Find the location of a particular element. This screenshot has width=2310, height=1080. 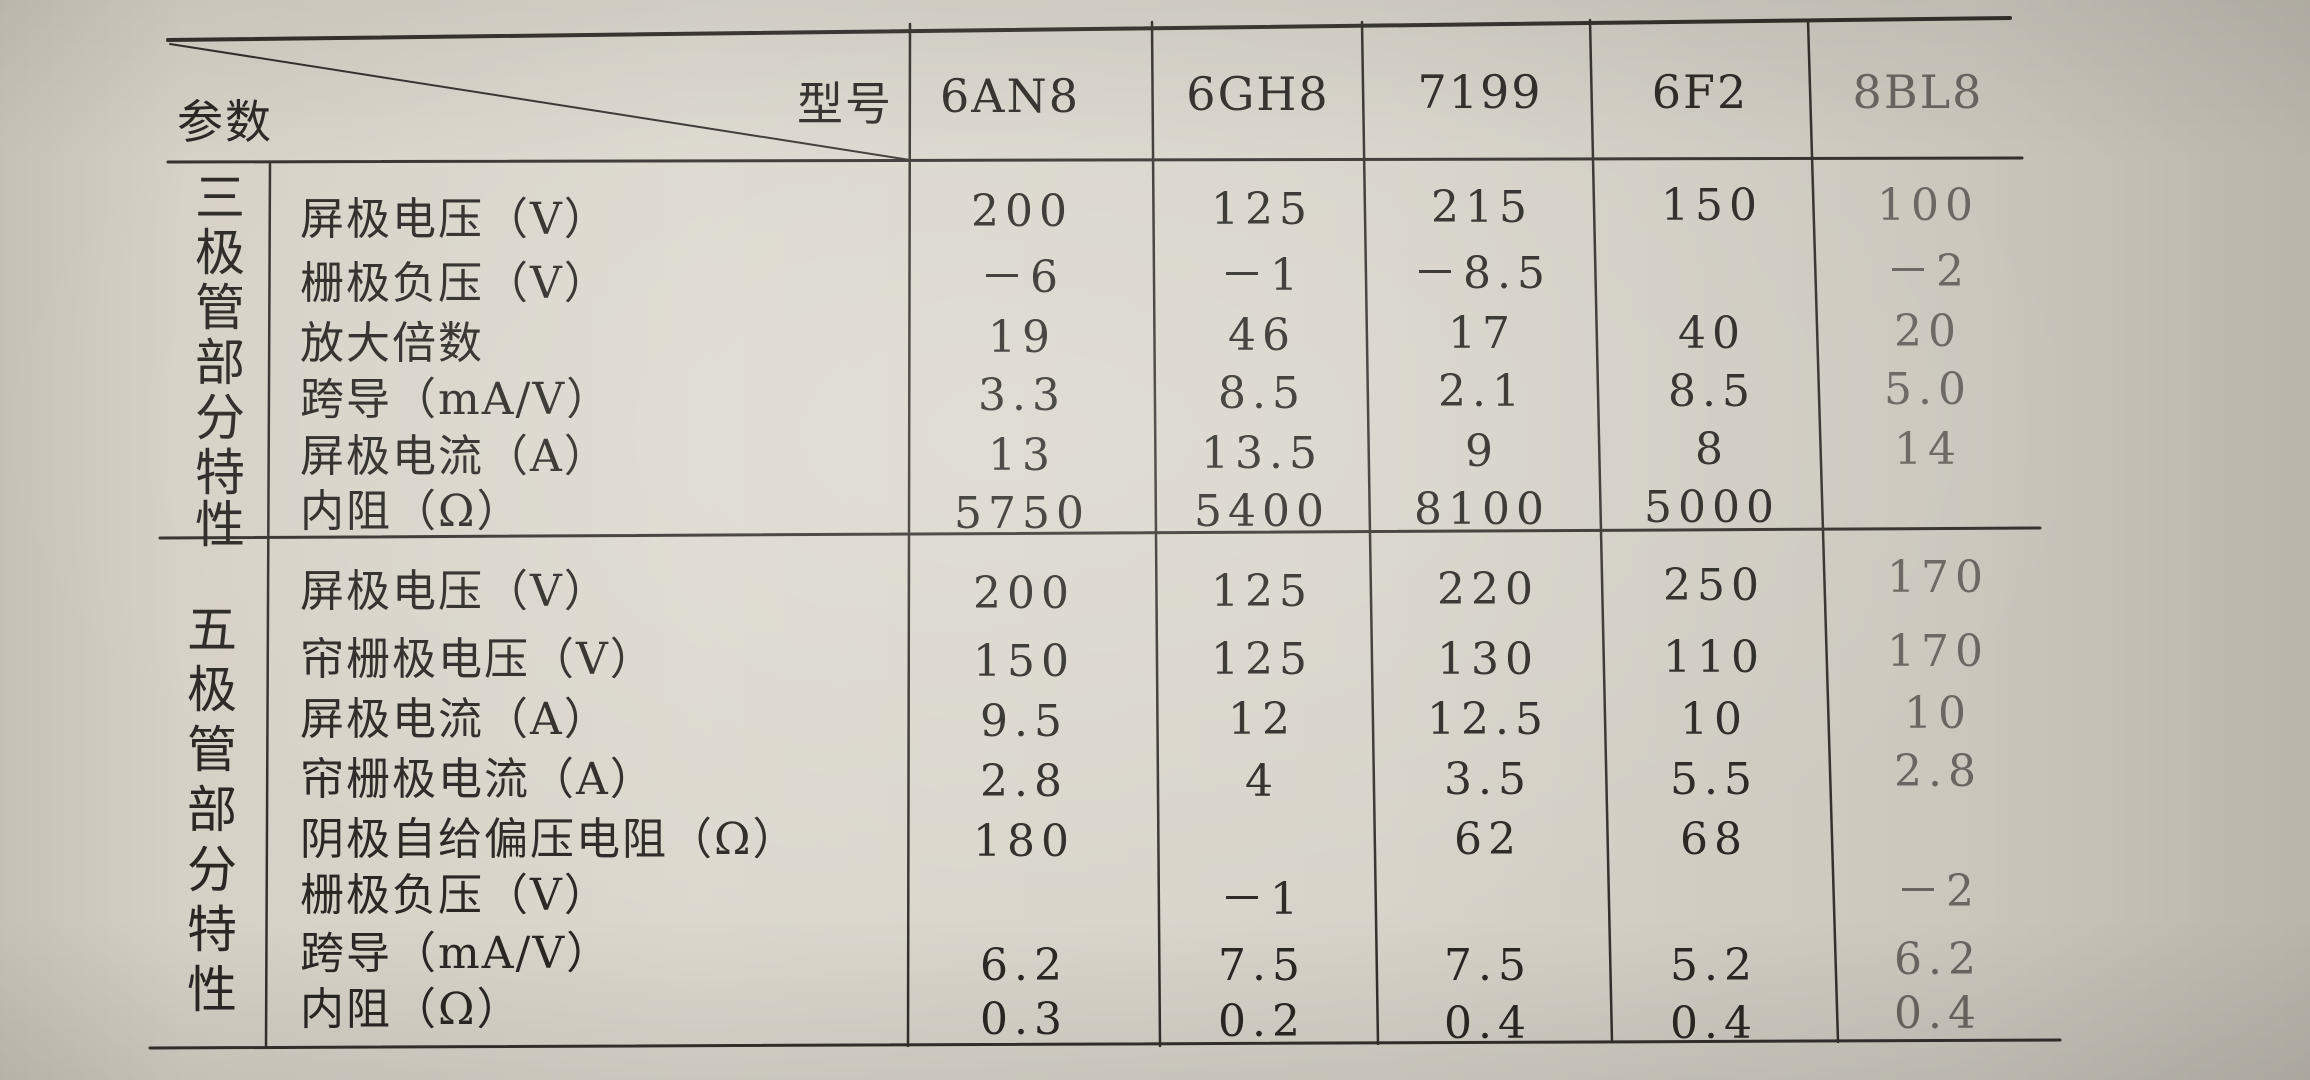

table-cell: 5400 is located at coordinates (1262, 511).